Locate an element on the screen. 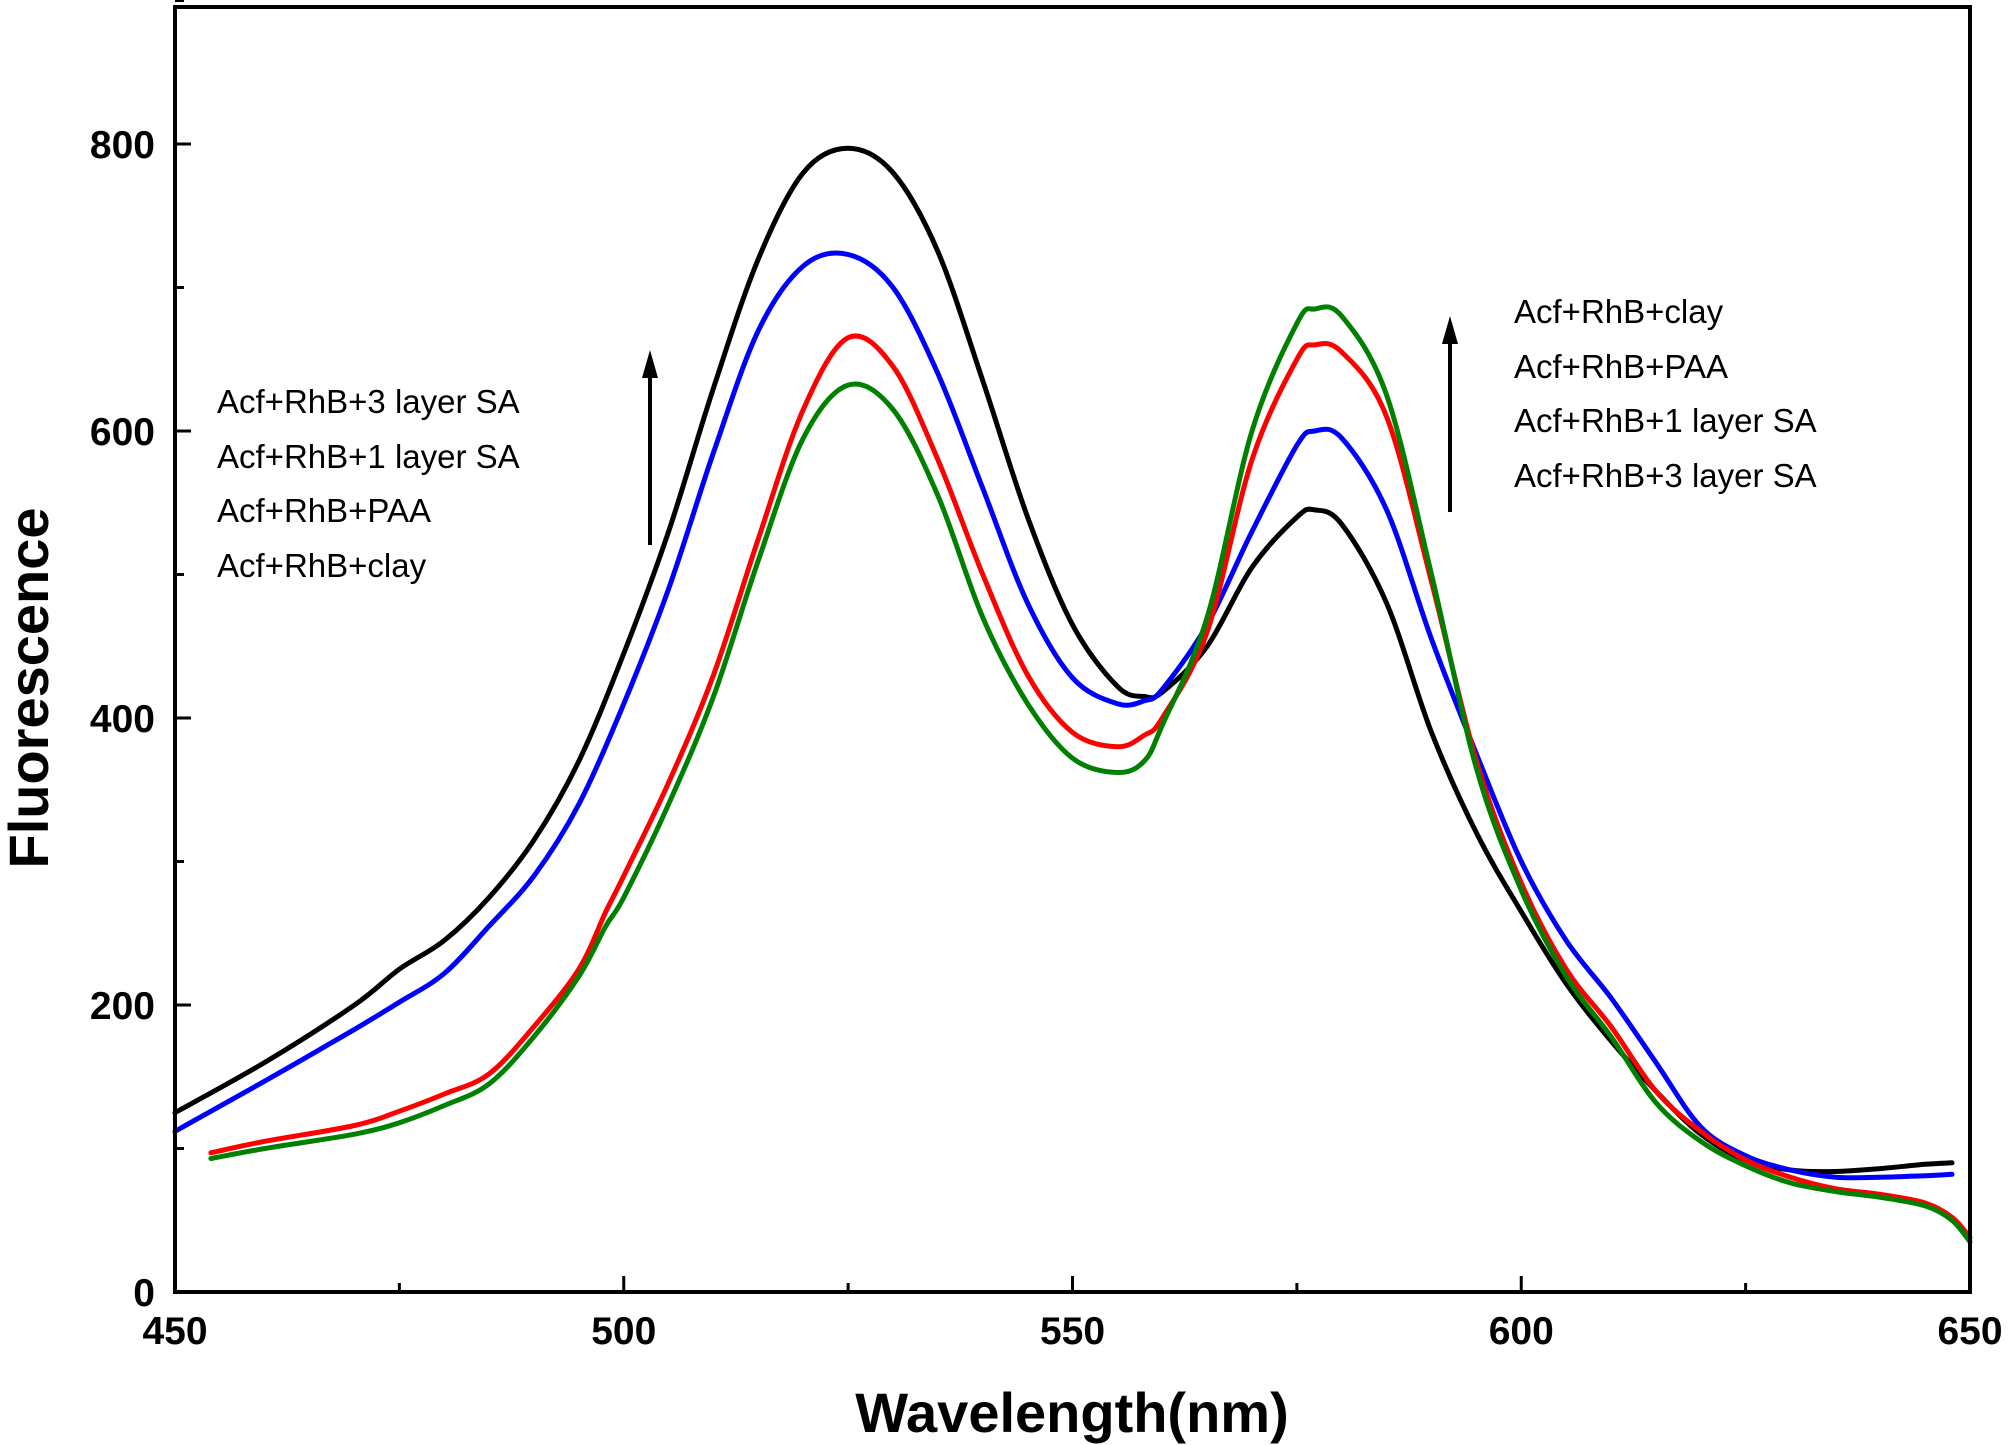  right-legend-item: Acf+RhB+clay is located at coordinates (1619, 311).